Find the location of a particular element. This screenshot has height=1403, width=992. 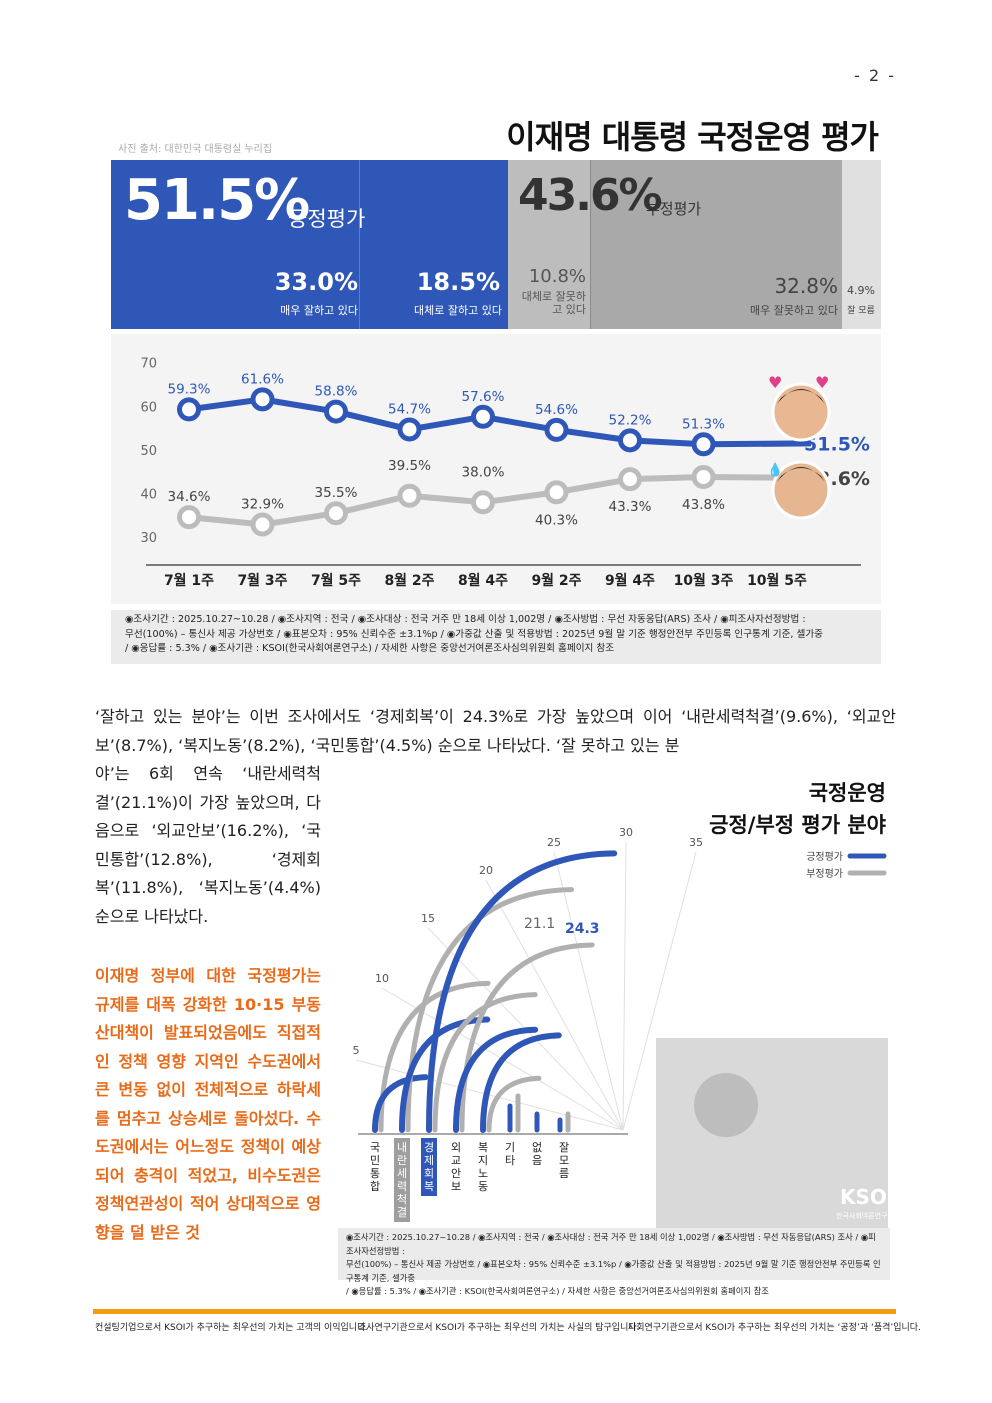

page-number: - 2 - is located at coordinates (875, 75).